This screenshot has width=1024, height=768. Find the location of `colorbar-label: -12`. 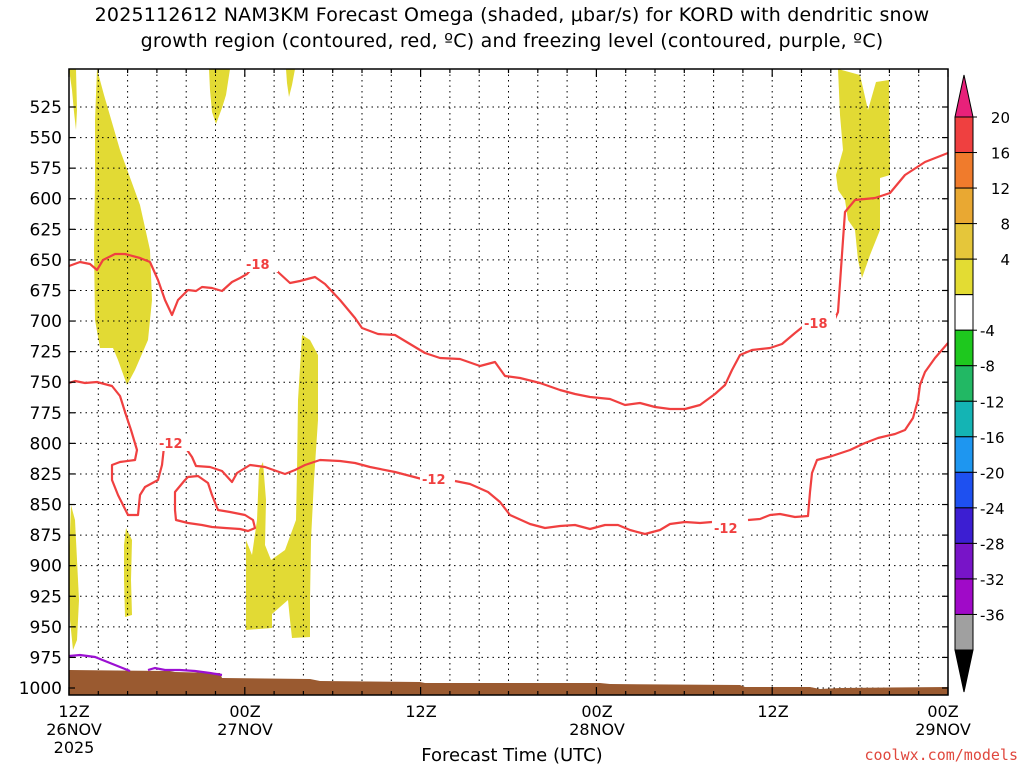

colorbar-label: -12 is located at coordinates (992, 402).